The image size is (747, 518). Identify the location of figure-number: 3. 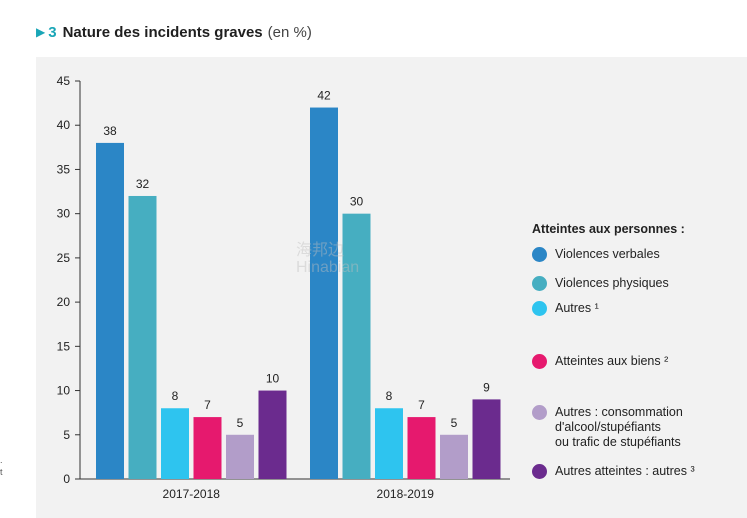
(52, 32).